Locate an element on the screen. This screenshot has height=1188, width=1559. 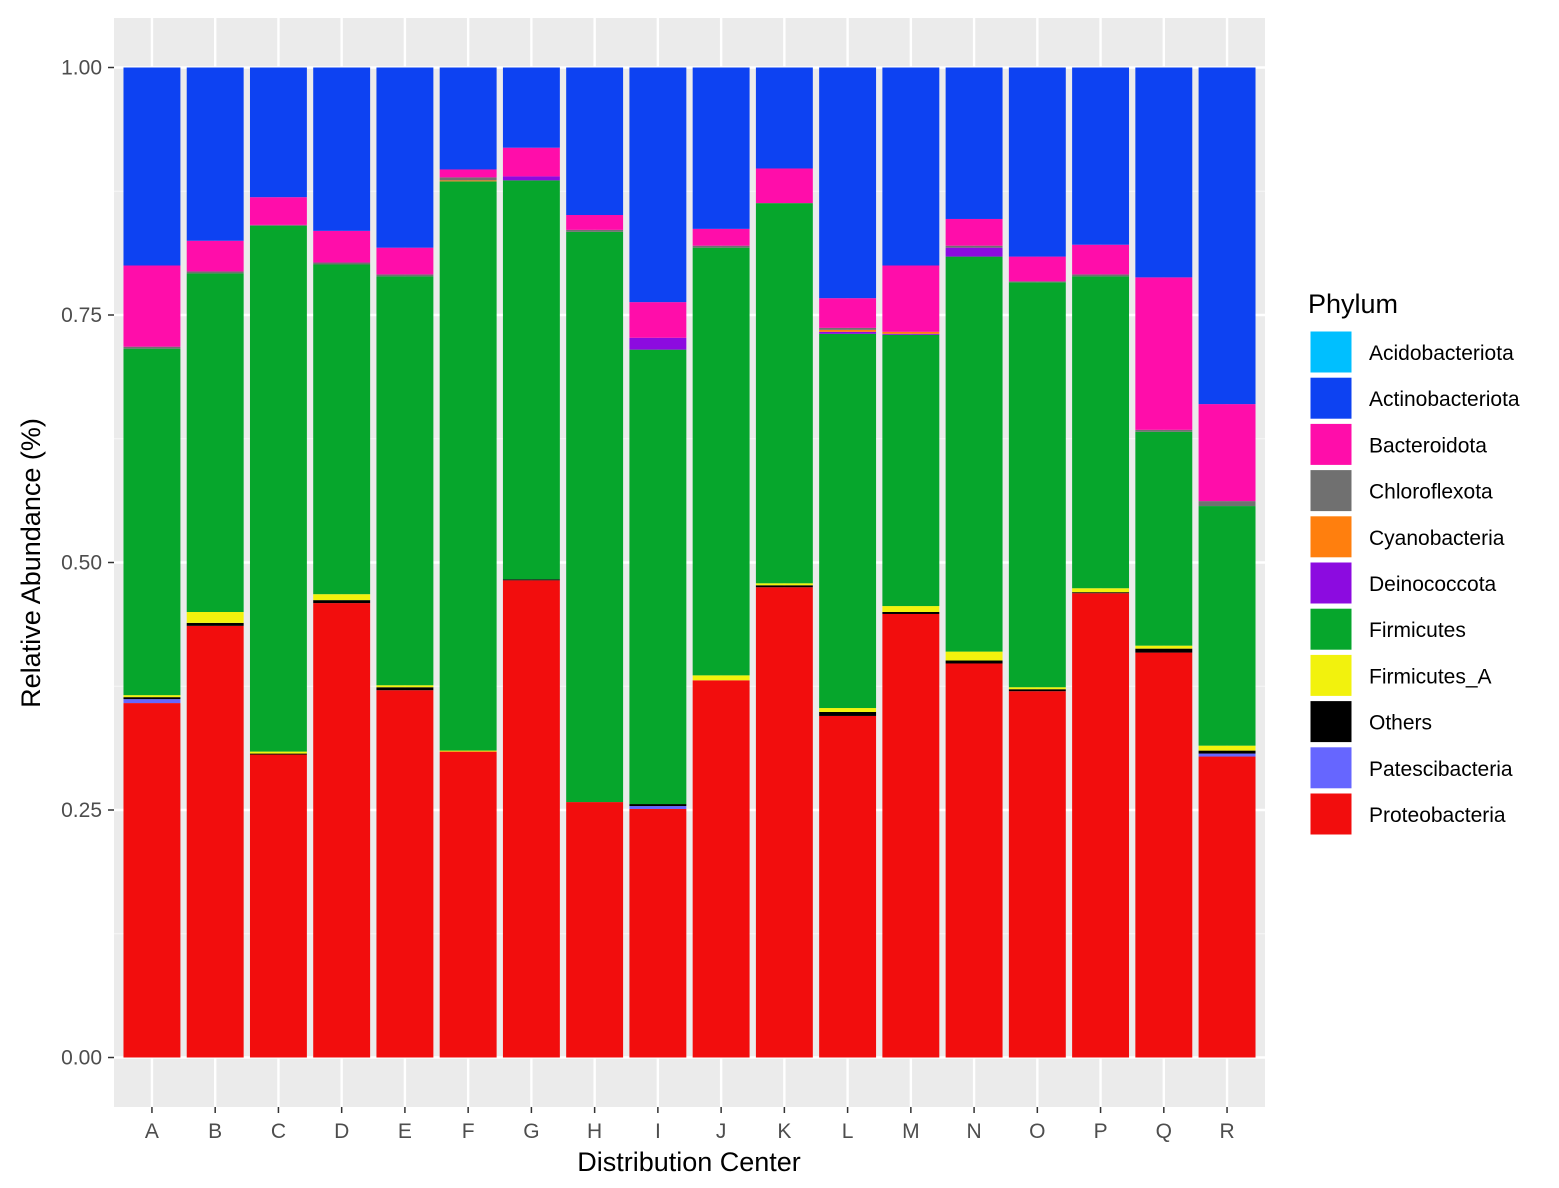
legend-key-firmicutes_a is located at coordinates (1331, 675).